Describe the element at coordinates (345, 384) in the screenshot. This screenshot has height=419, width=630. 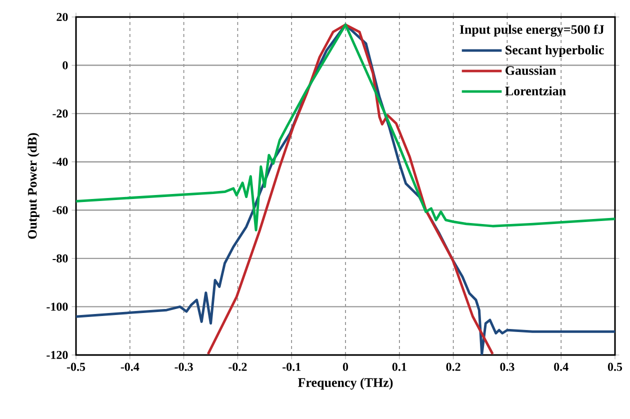
I see `x-axis-title: Frequency (THz)` at that location.